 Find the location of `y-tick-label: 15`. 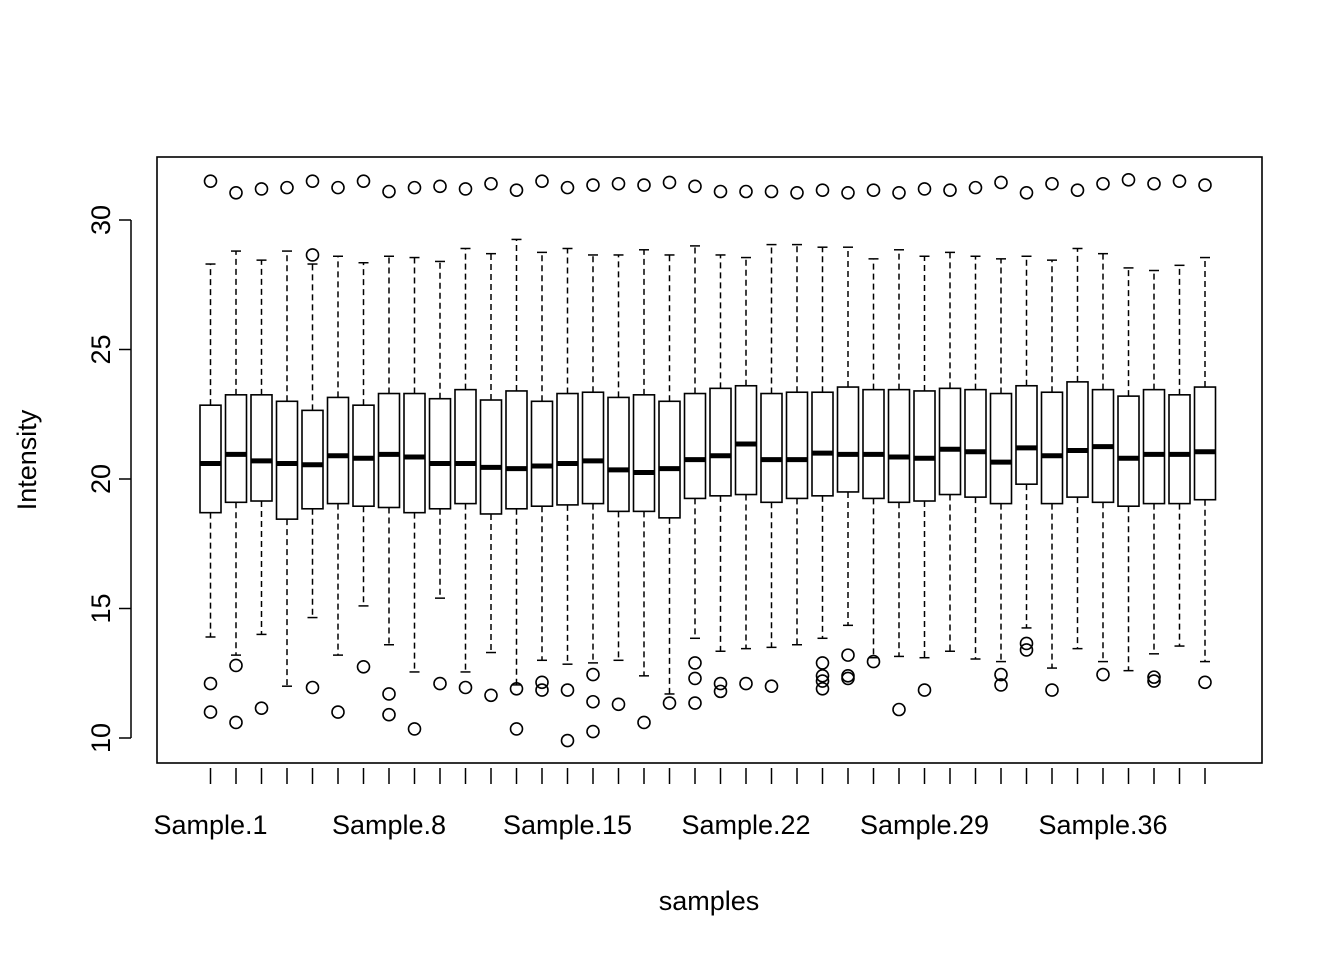

y-tick-label: 15 is located at coordinates (101, 608).